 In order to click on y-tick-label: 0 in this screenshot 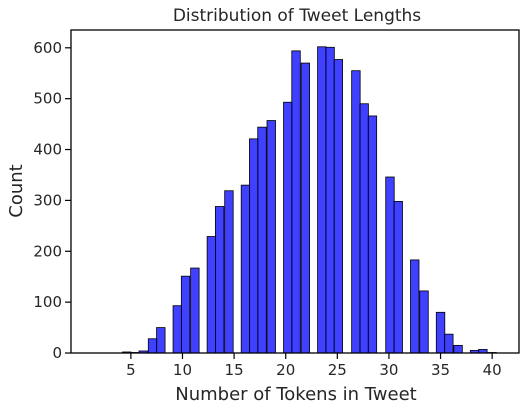, I will do `click(57, 353)`.